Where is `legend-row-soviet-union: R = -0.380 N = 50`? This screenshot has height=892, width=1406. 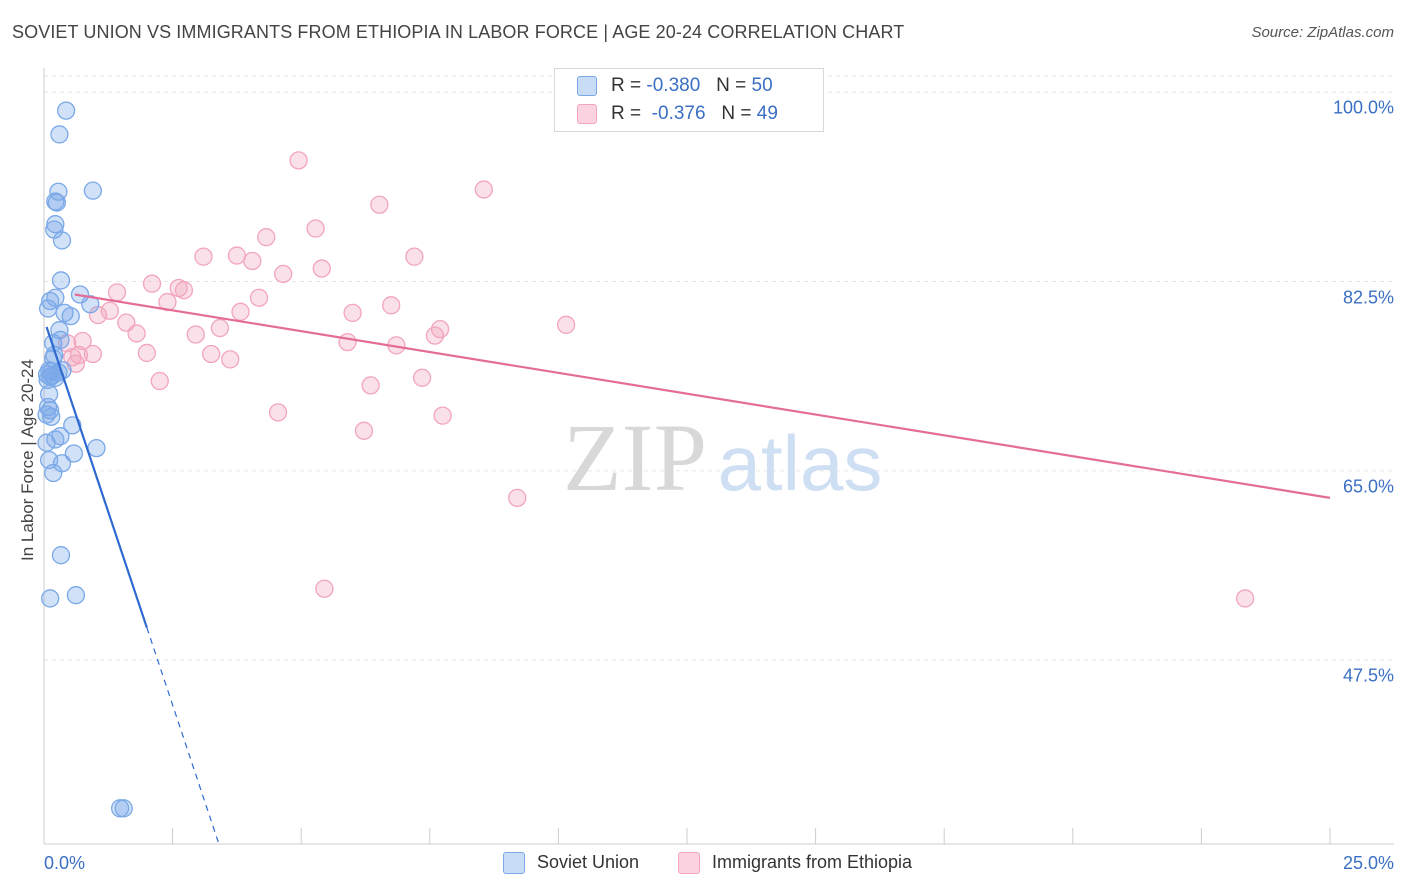
legend-row-soviet-union: R = -0.380 N = 50 is located at coordinates (675, 87).